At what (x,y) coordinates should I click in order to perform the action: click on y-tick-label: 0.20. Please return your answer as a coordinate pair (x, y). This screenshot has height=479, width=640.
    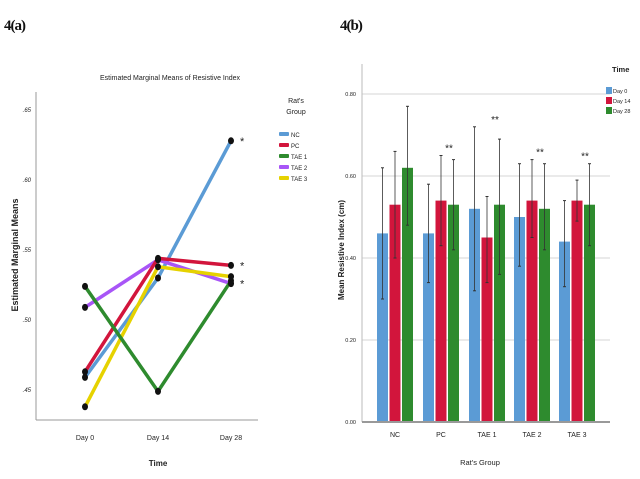
    Looking at the image, I should click on (350, 341).